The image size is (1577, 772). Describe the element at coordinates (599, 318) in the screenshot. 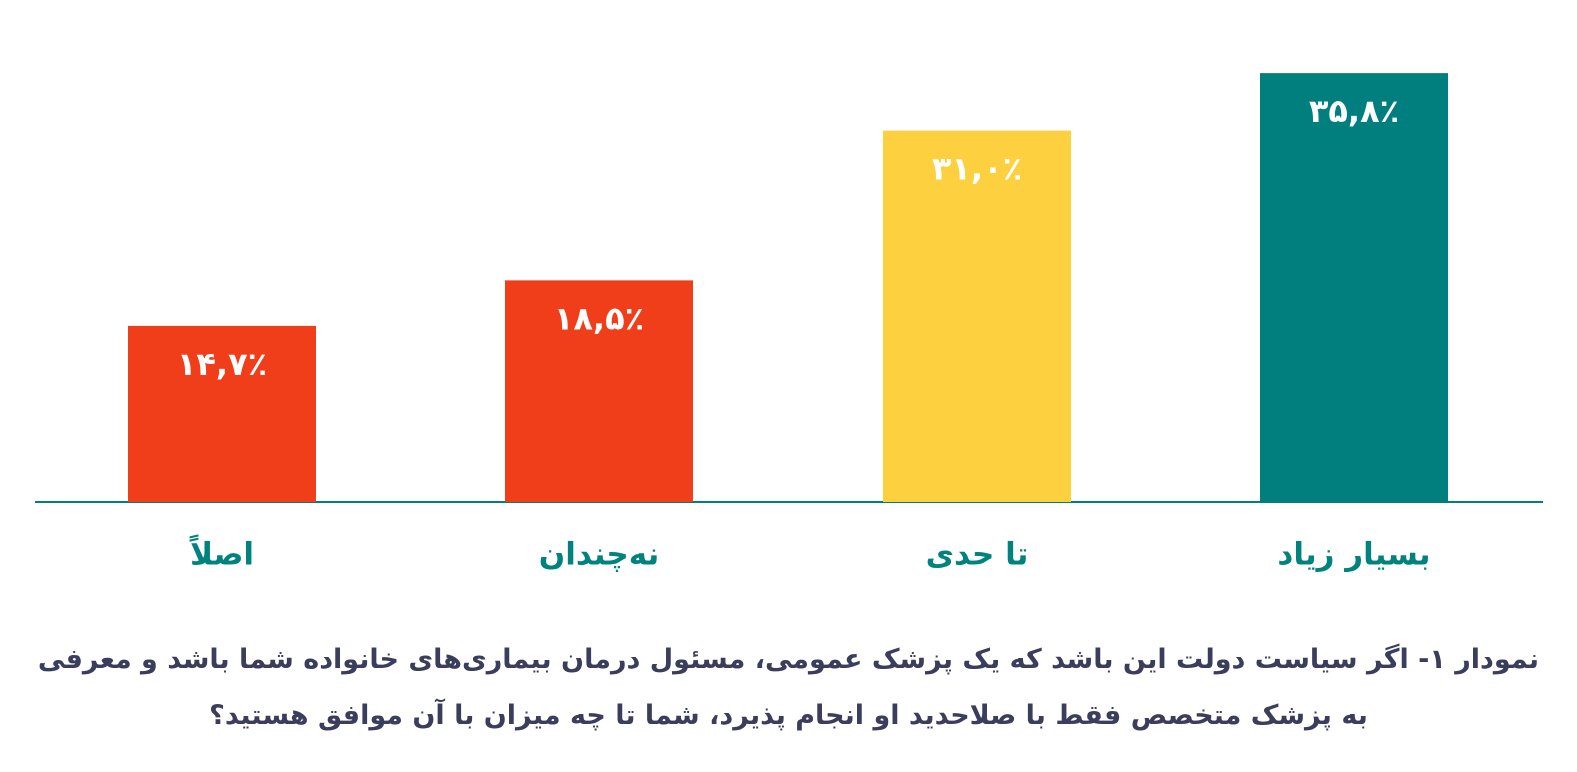

I see `value-label: ۱۸,۵٪` at that location.